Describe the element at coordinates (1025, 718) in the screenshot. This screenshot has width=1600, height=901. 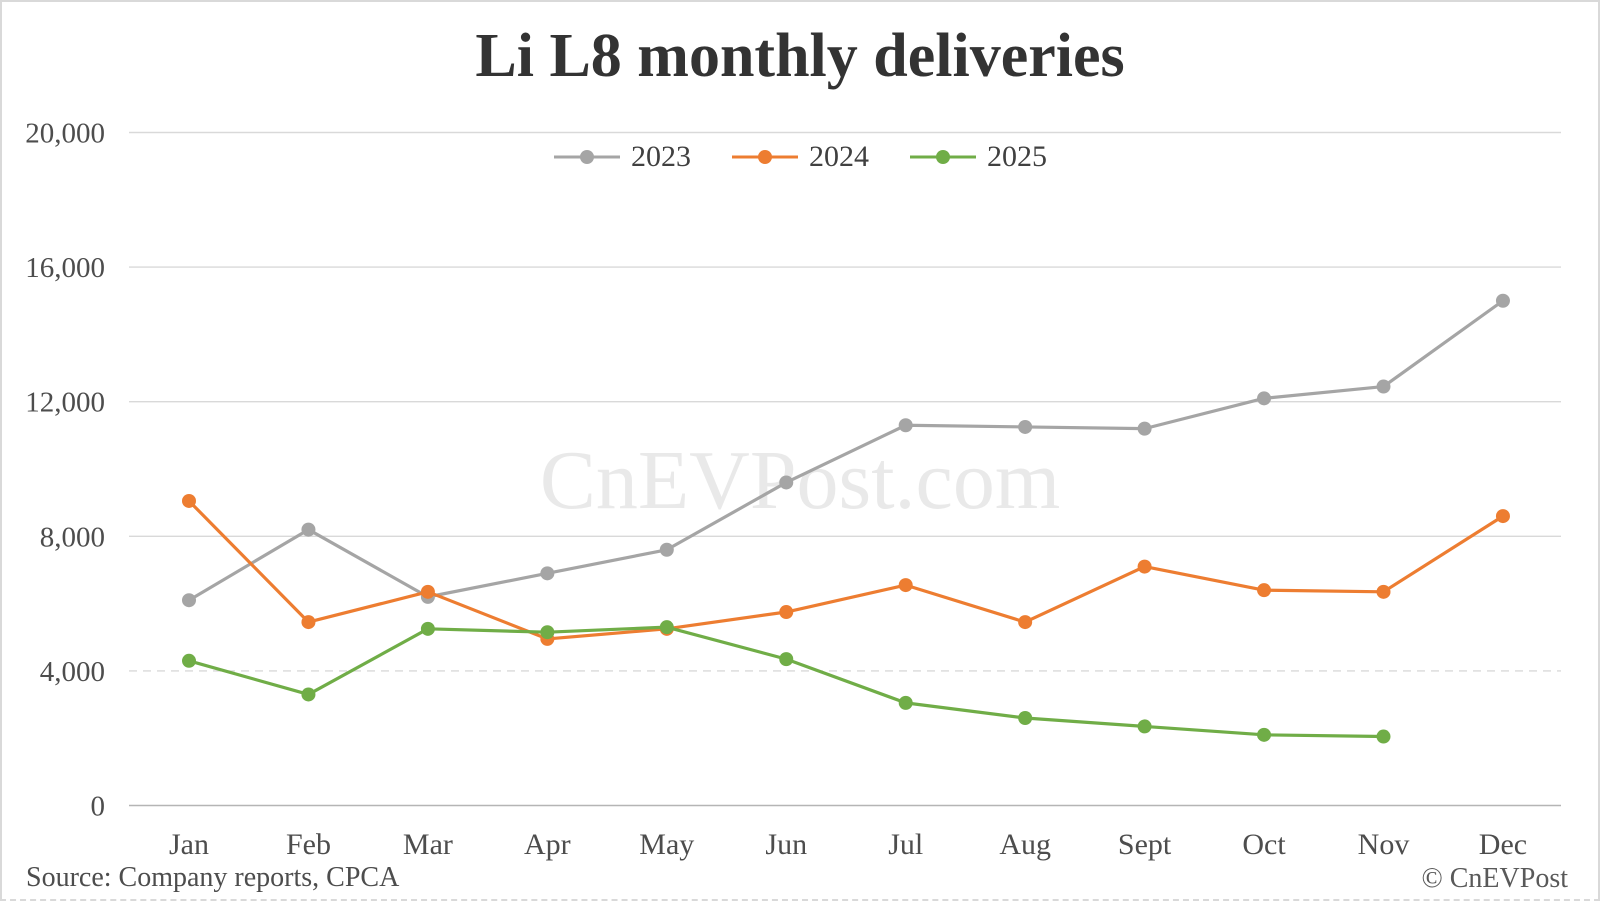
I see `data-point-2025-aug` at that location.